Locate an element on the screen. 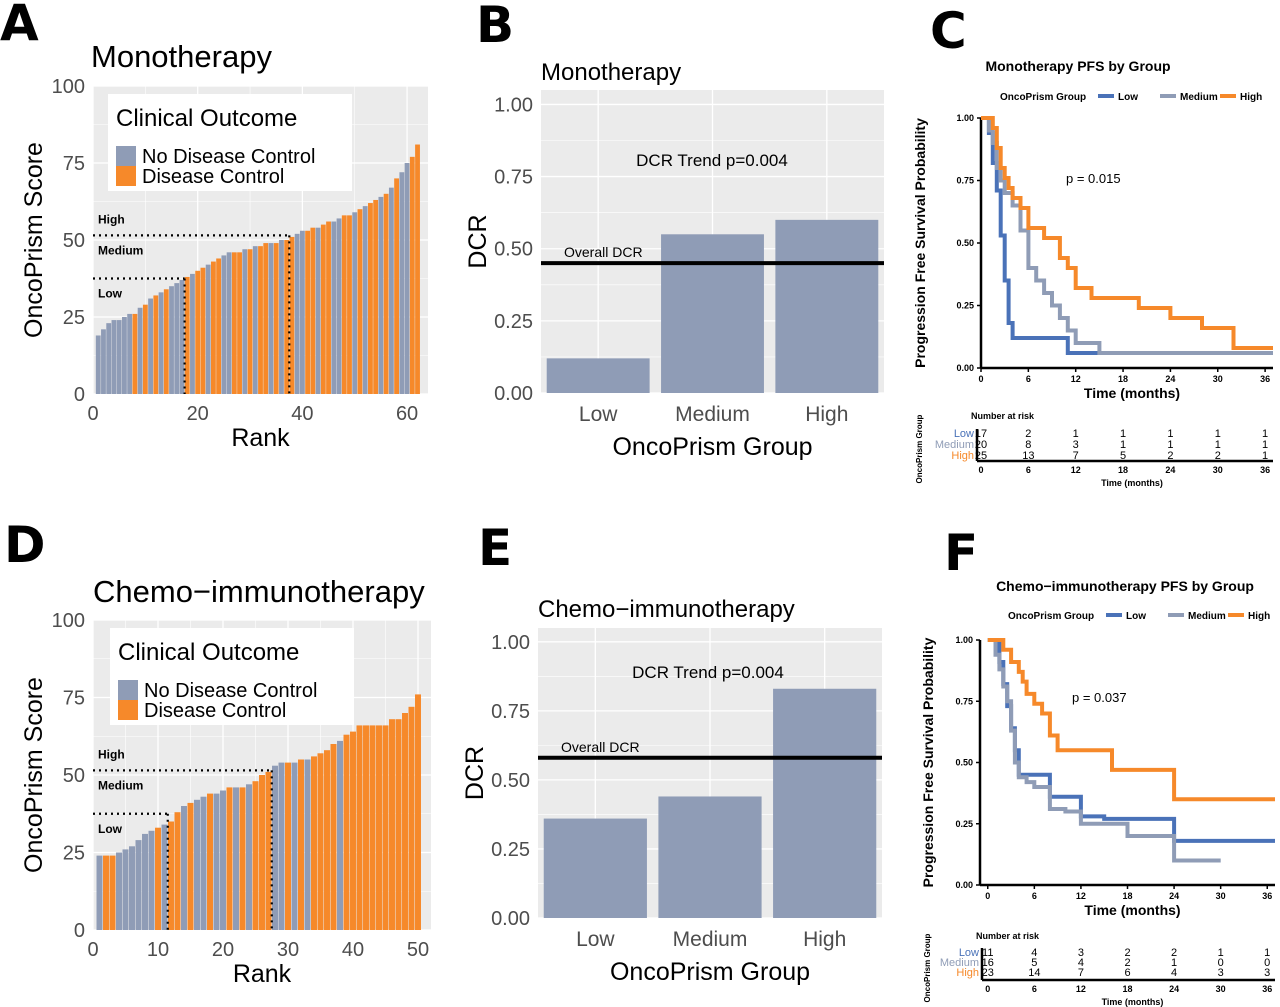 The height and width of the screenshot is (1007, 1280). group-label-medium: Medium is located at coordinates (120, 785).